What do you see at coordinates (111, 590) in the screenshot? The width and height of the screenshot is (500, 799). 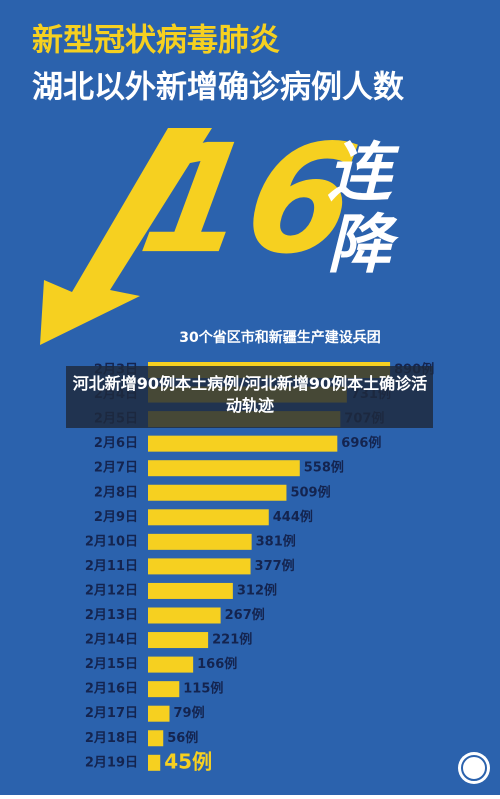 I see `y-tick-label: 2月12日` at bounding box center [111, 590].